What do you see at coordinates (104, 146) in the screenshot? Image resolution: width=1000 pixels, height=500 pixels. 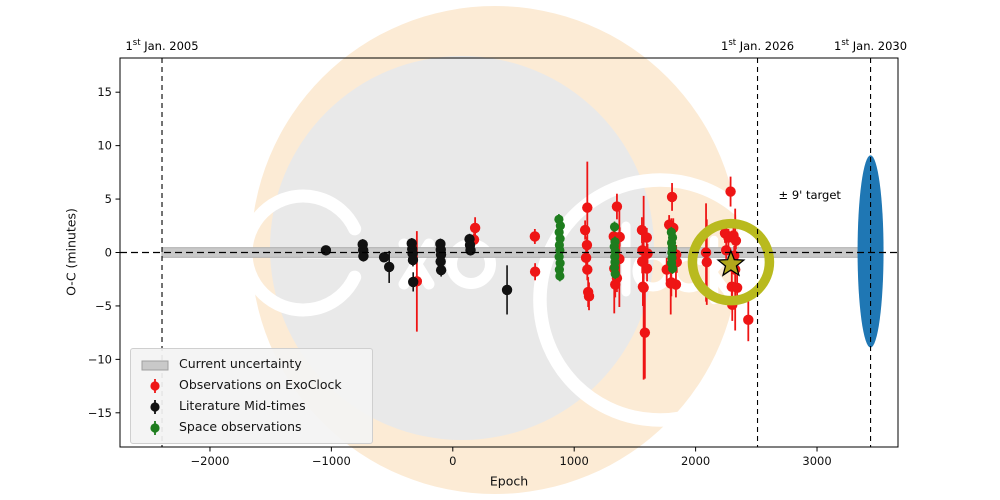 I see `y-tick-label: 10` at bounding box center [104, 146].